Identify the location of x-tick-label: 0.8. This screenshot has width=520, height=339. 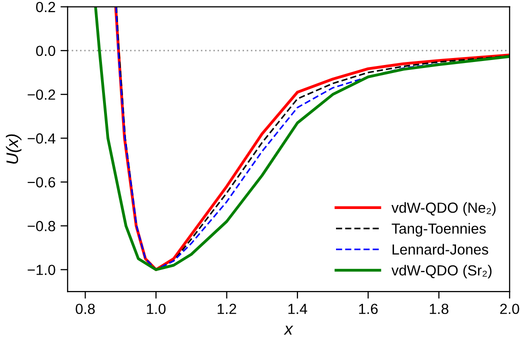
(85, 309).